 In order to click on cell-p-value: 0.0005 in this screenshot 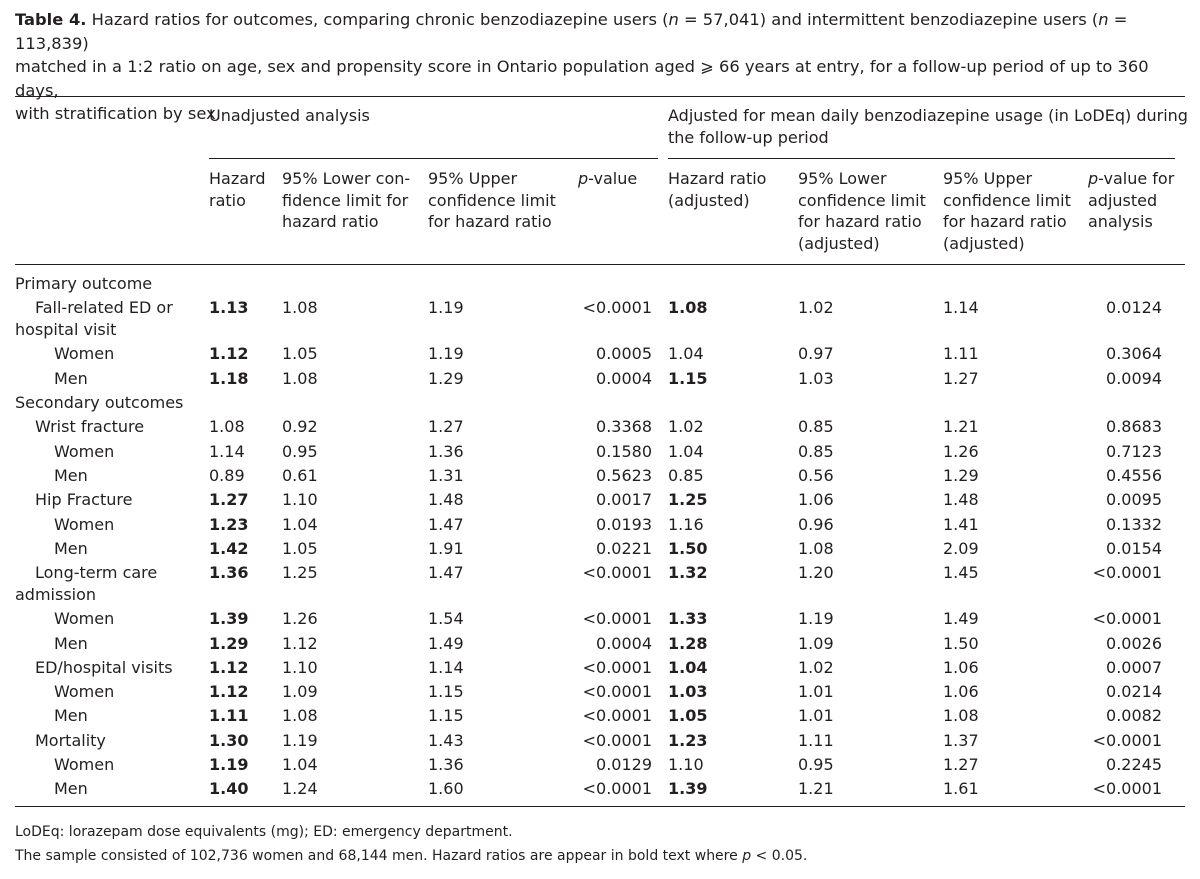, I will do `click(624, 354)`.